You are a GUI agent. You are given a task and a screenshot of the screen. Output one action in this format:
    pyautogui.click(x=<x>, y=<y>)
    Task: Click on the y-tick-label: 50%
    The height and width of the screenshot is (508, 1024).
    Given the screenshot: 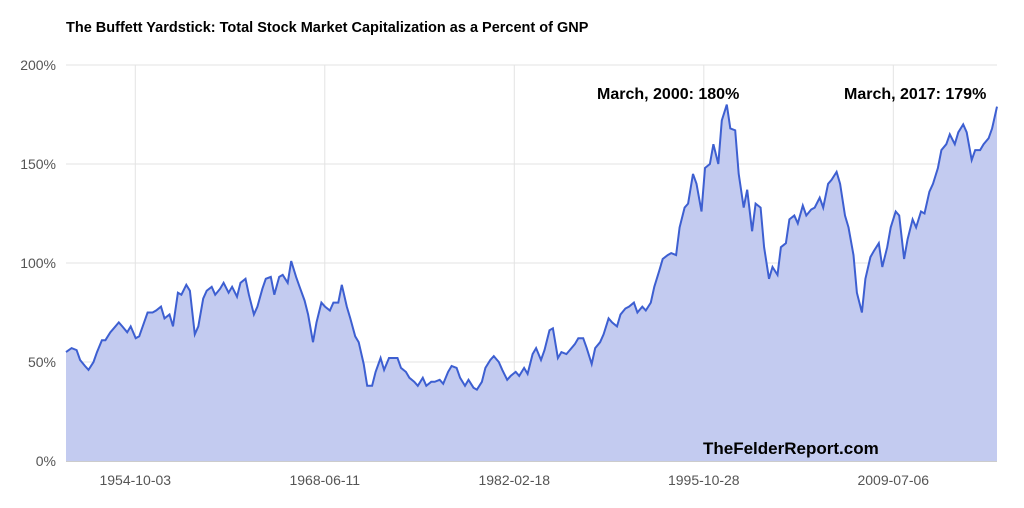 What is the action you would take?
    pyautogui.click(x=42, y=362)
    